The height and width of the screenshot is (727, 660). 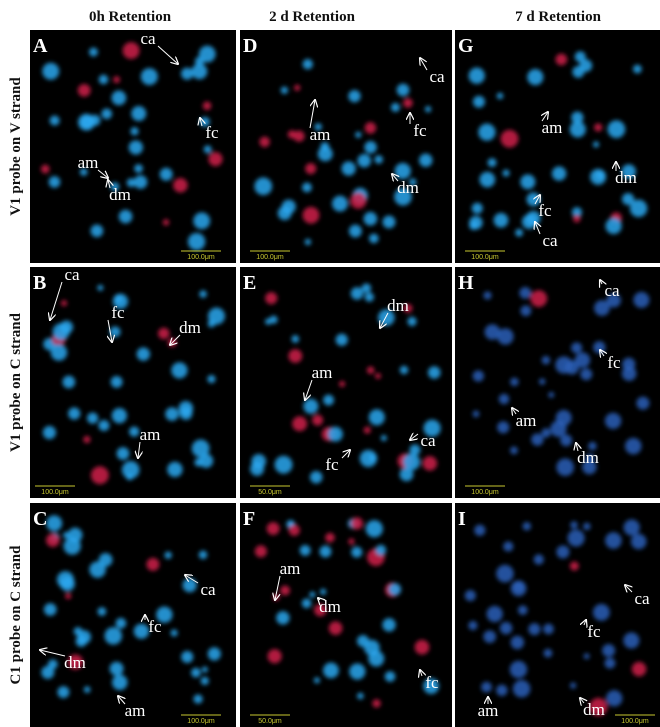 What do you see at coordinates (40, 46) in the screenshot?
I see `panel-letter: A` at bounding box center [40, 46].